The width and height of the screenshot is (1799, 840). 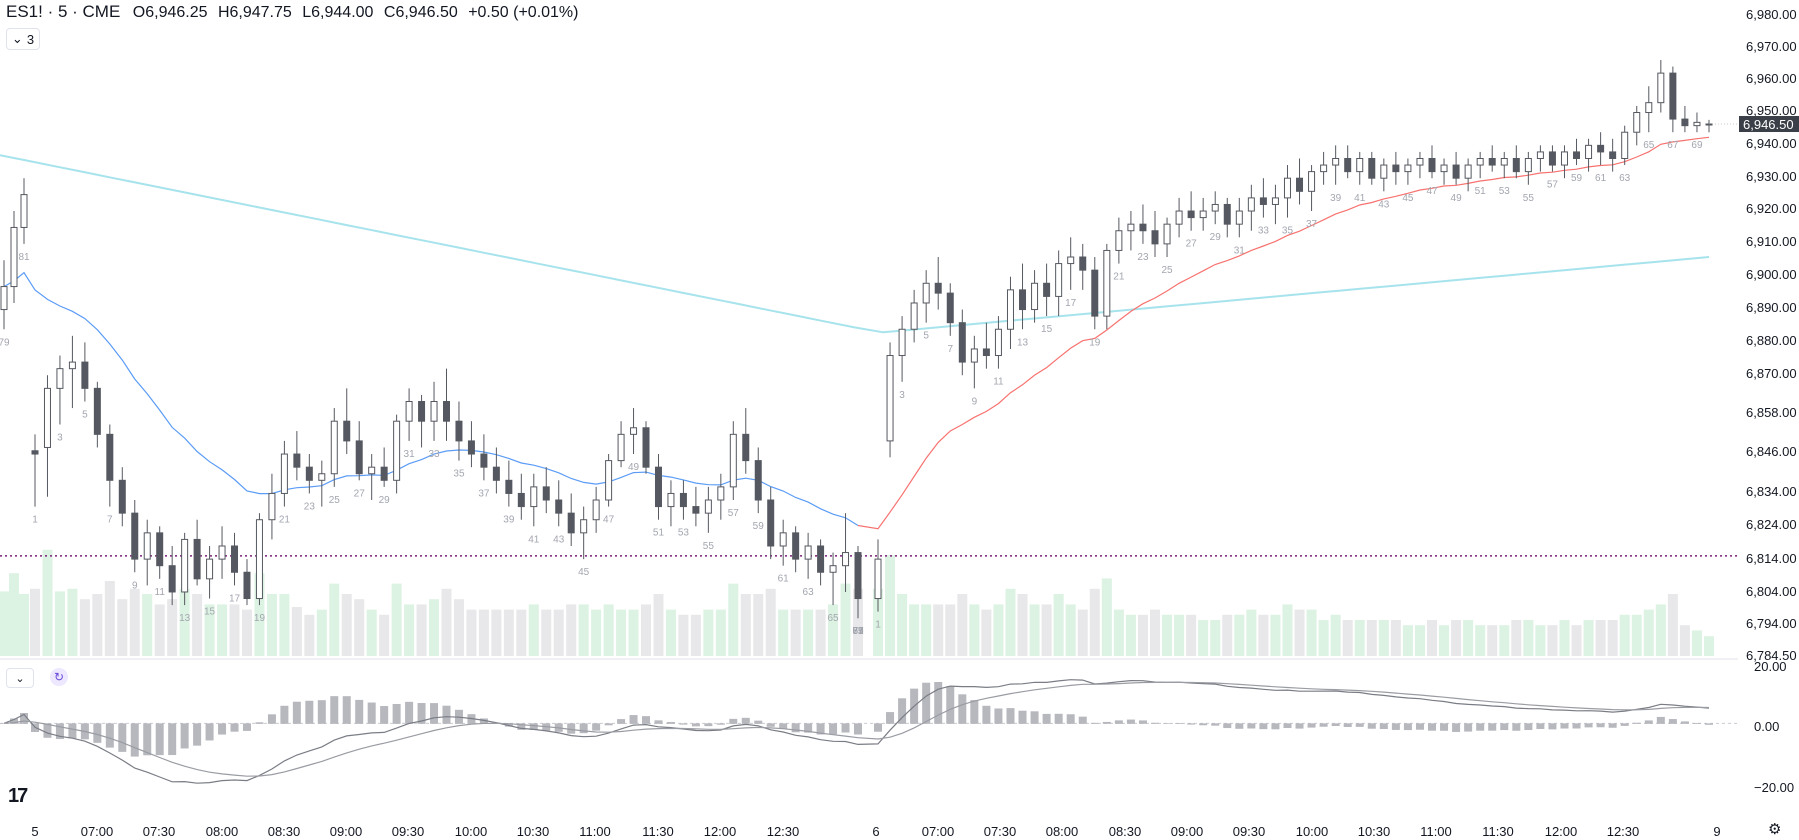 I want to click on time-tick-label: 12:00, so click(x=1561, y=831).